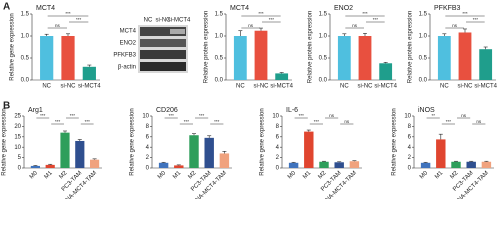  What do you see at coordinates (20, 158) in the screenshot?
I see `y-tick-label: 5` at bounding box center [20, 158].